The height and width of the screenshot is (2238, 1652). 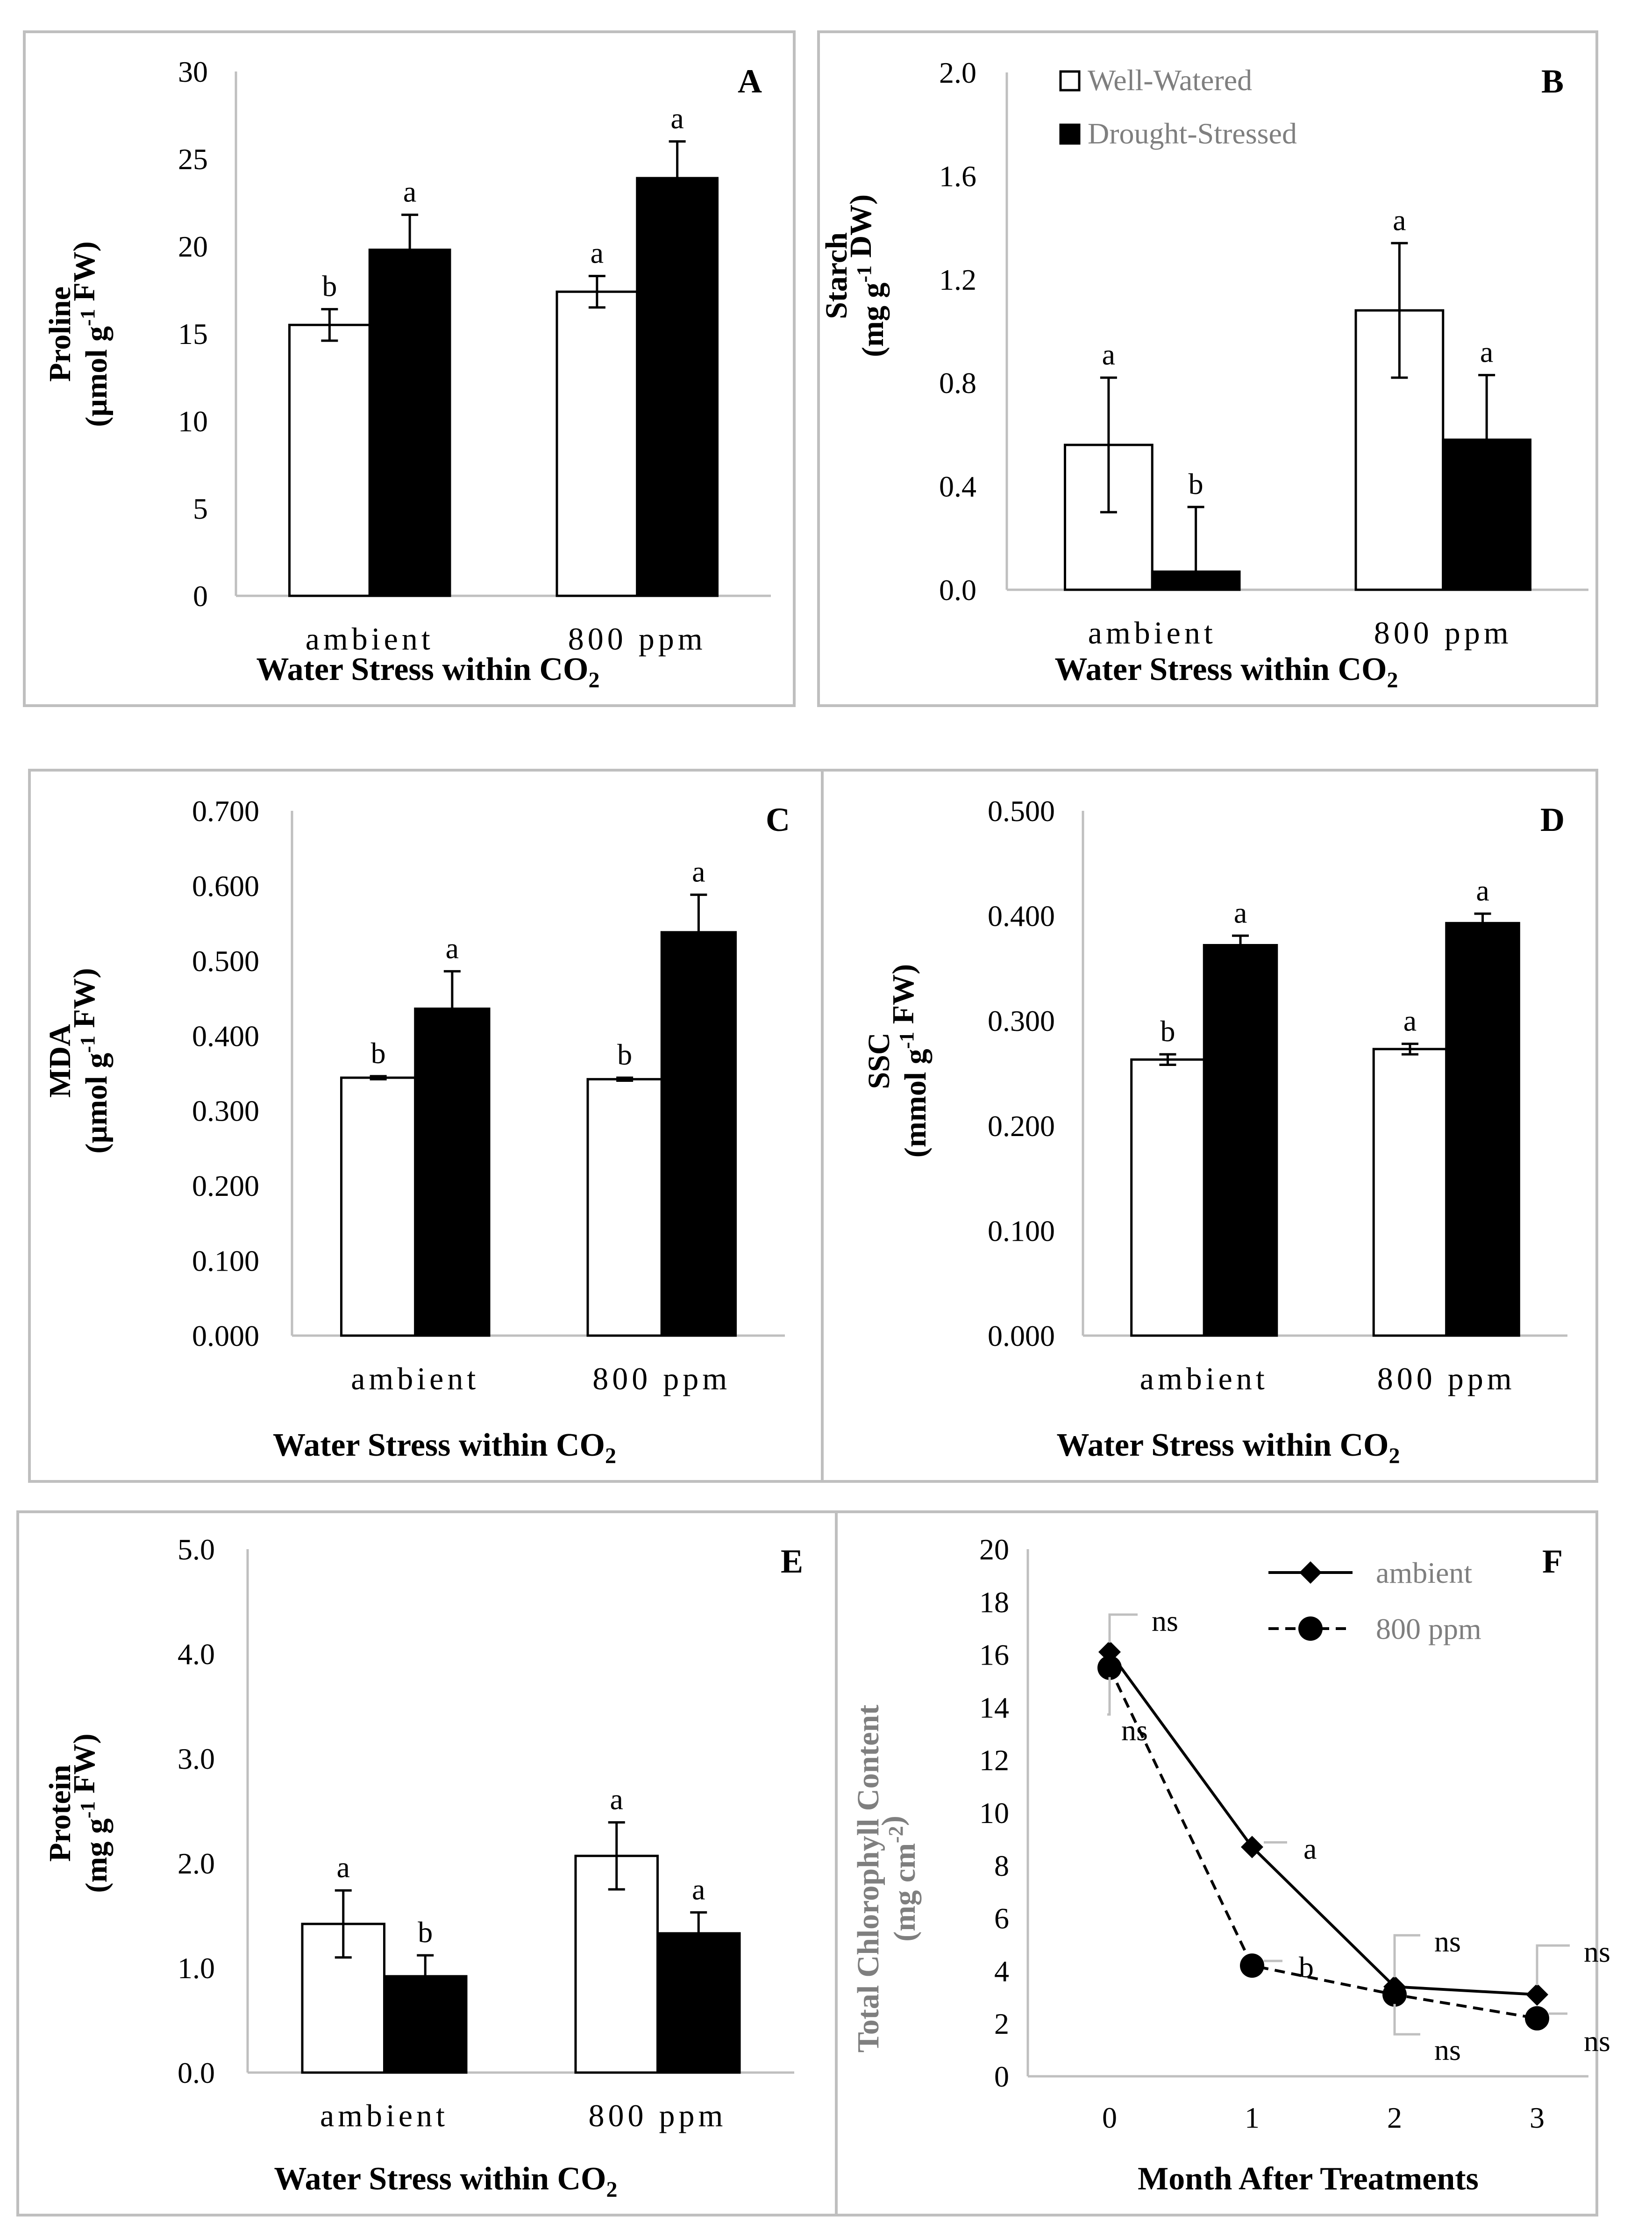 I want to click on annotation-label: b, so click(x=1307, y=1967).